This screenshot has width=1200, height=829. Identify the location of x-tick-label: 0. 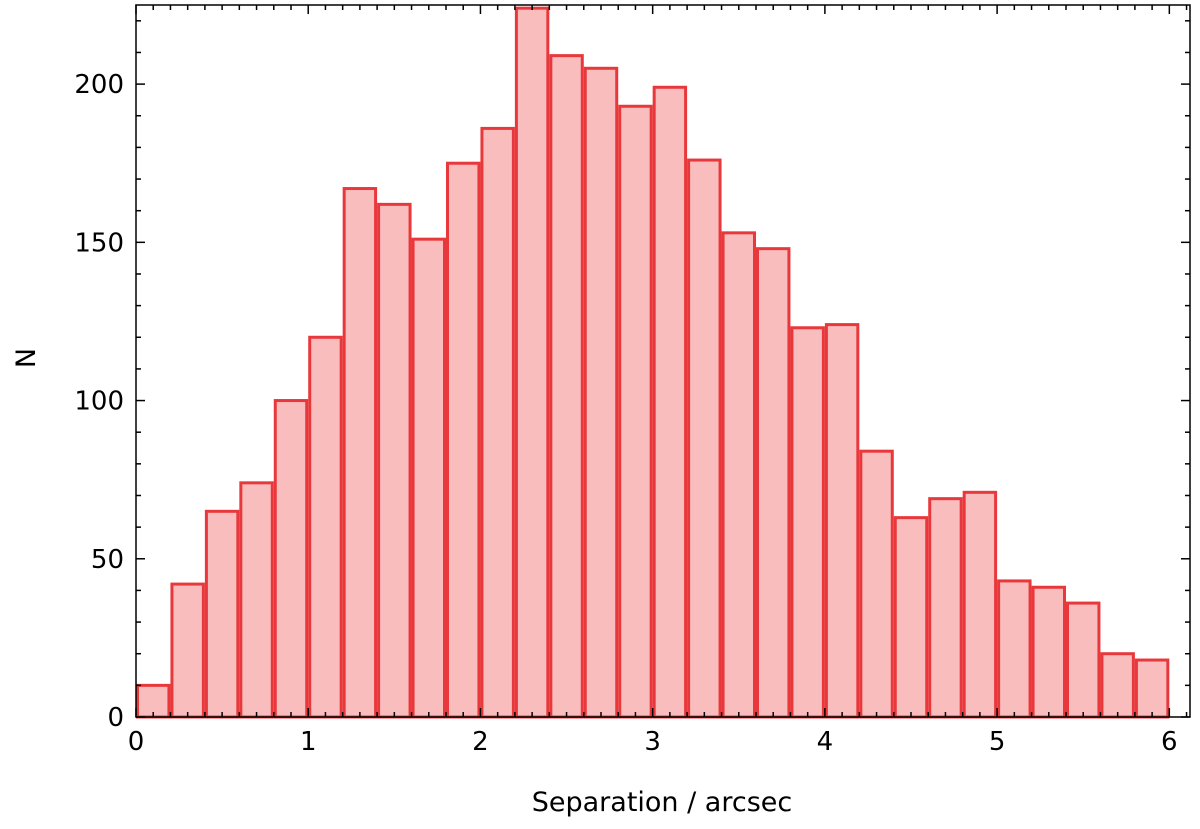
(136, 742).